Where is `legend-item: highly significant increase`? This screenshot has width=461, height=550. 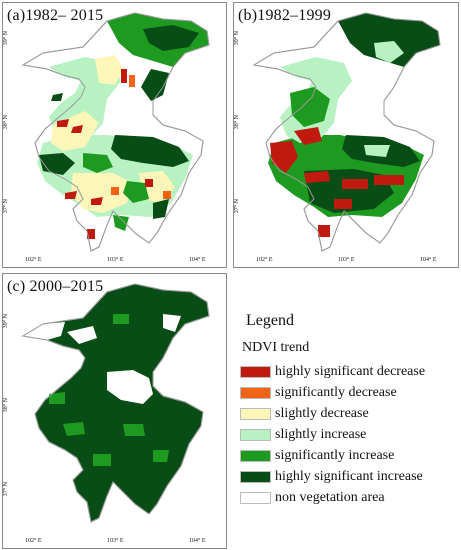
legend-item: highly significant increase is located at coordinates (347, 477).